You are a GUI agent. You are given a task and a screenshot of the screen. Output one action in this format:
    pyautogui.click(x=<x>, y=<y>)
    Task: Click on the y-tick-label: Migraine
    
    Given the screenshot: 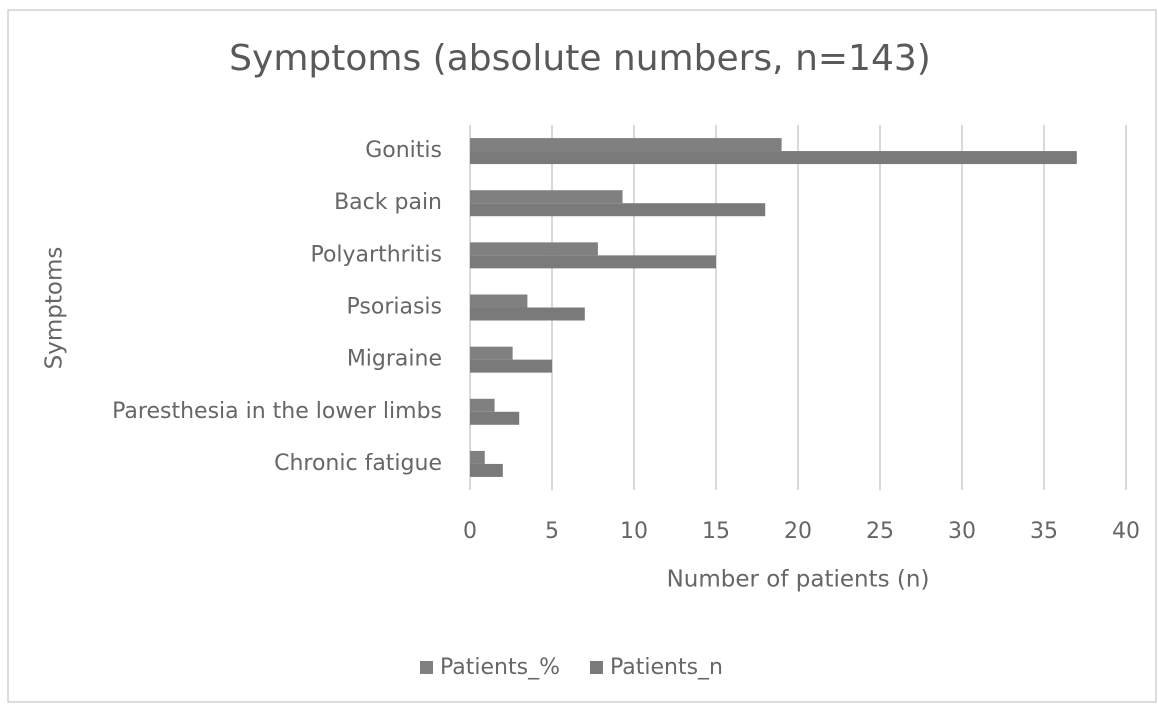 What is the action you would take?
    pyautogui.click(x=394, y=359)
    